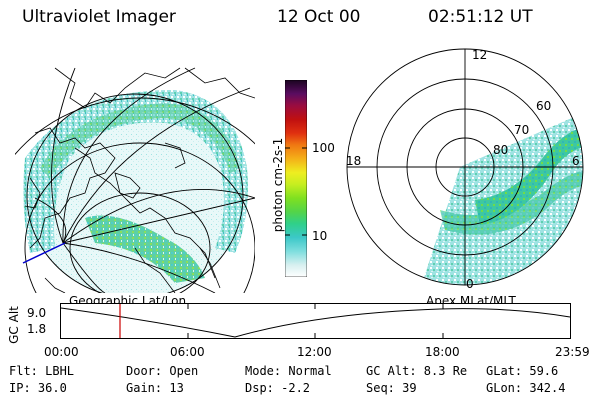 This screenshot has height=400, width=600. I want to click on mlat-label-70: 70, so click(521, 130).